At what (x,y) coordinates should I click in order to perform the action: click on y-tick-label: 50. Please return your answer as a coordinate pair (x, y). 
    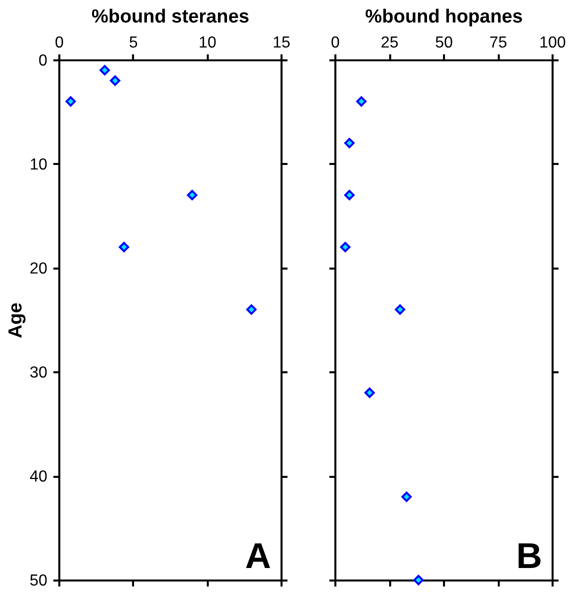
    Looking at the image, I should click on (39, 581).